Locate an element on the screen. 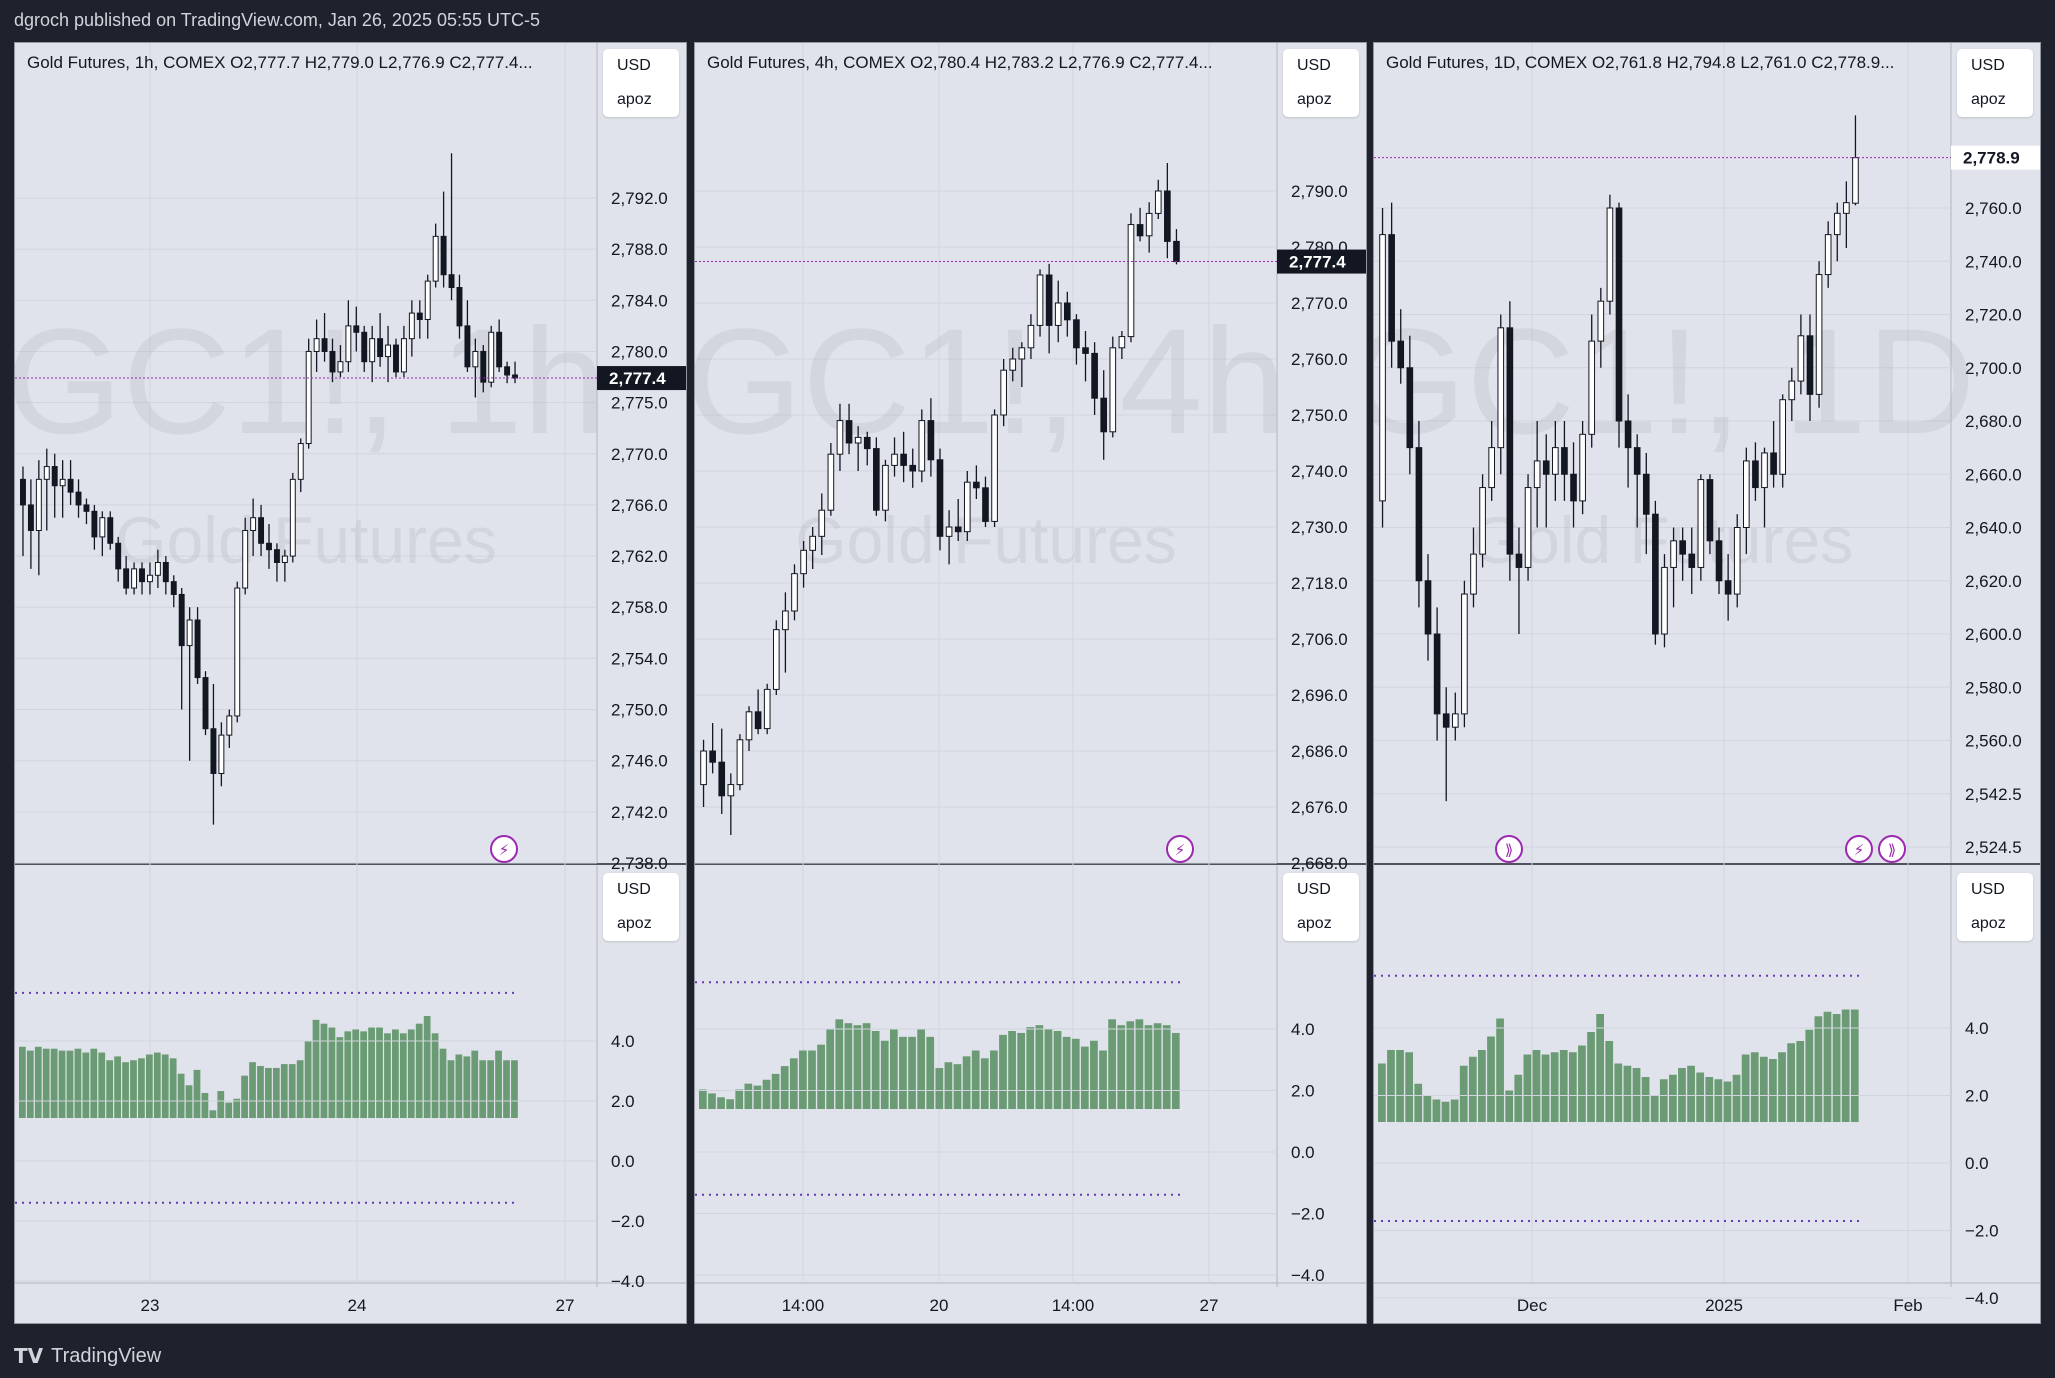  event-circle-icon is located at coordinates (1180, 849).